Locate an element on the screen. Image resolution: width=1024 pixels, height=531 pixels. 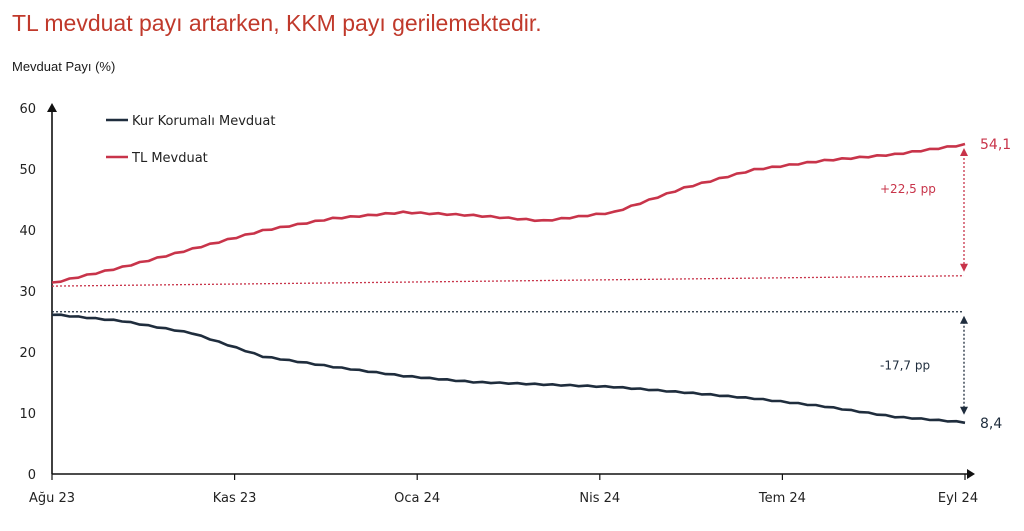
x-tick-label: Kas 23 is located at coordinates (235, 498).